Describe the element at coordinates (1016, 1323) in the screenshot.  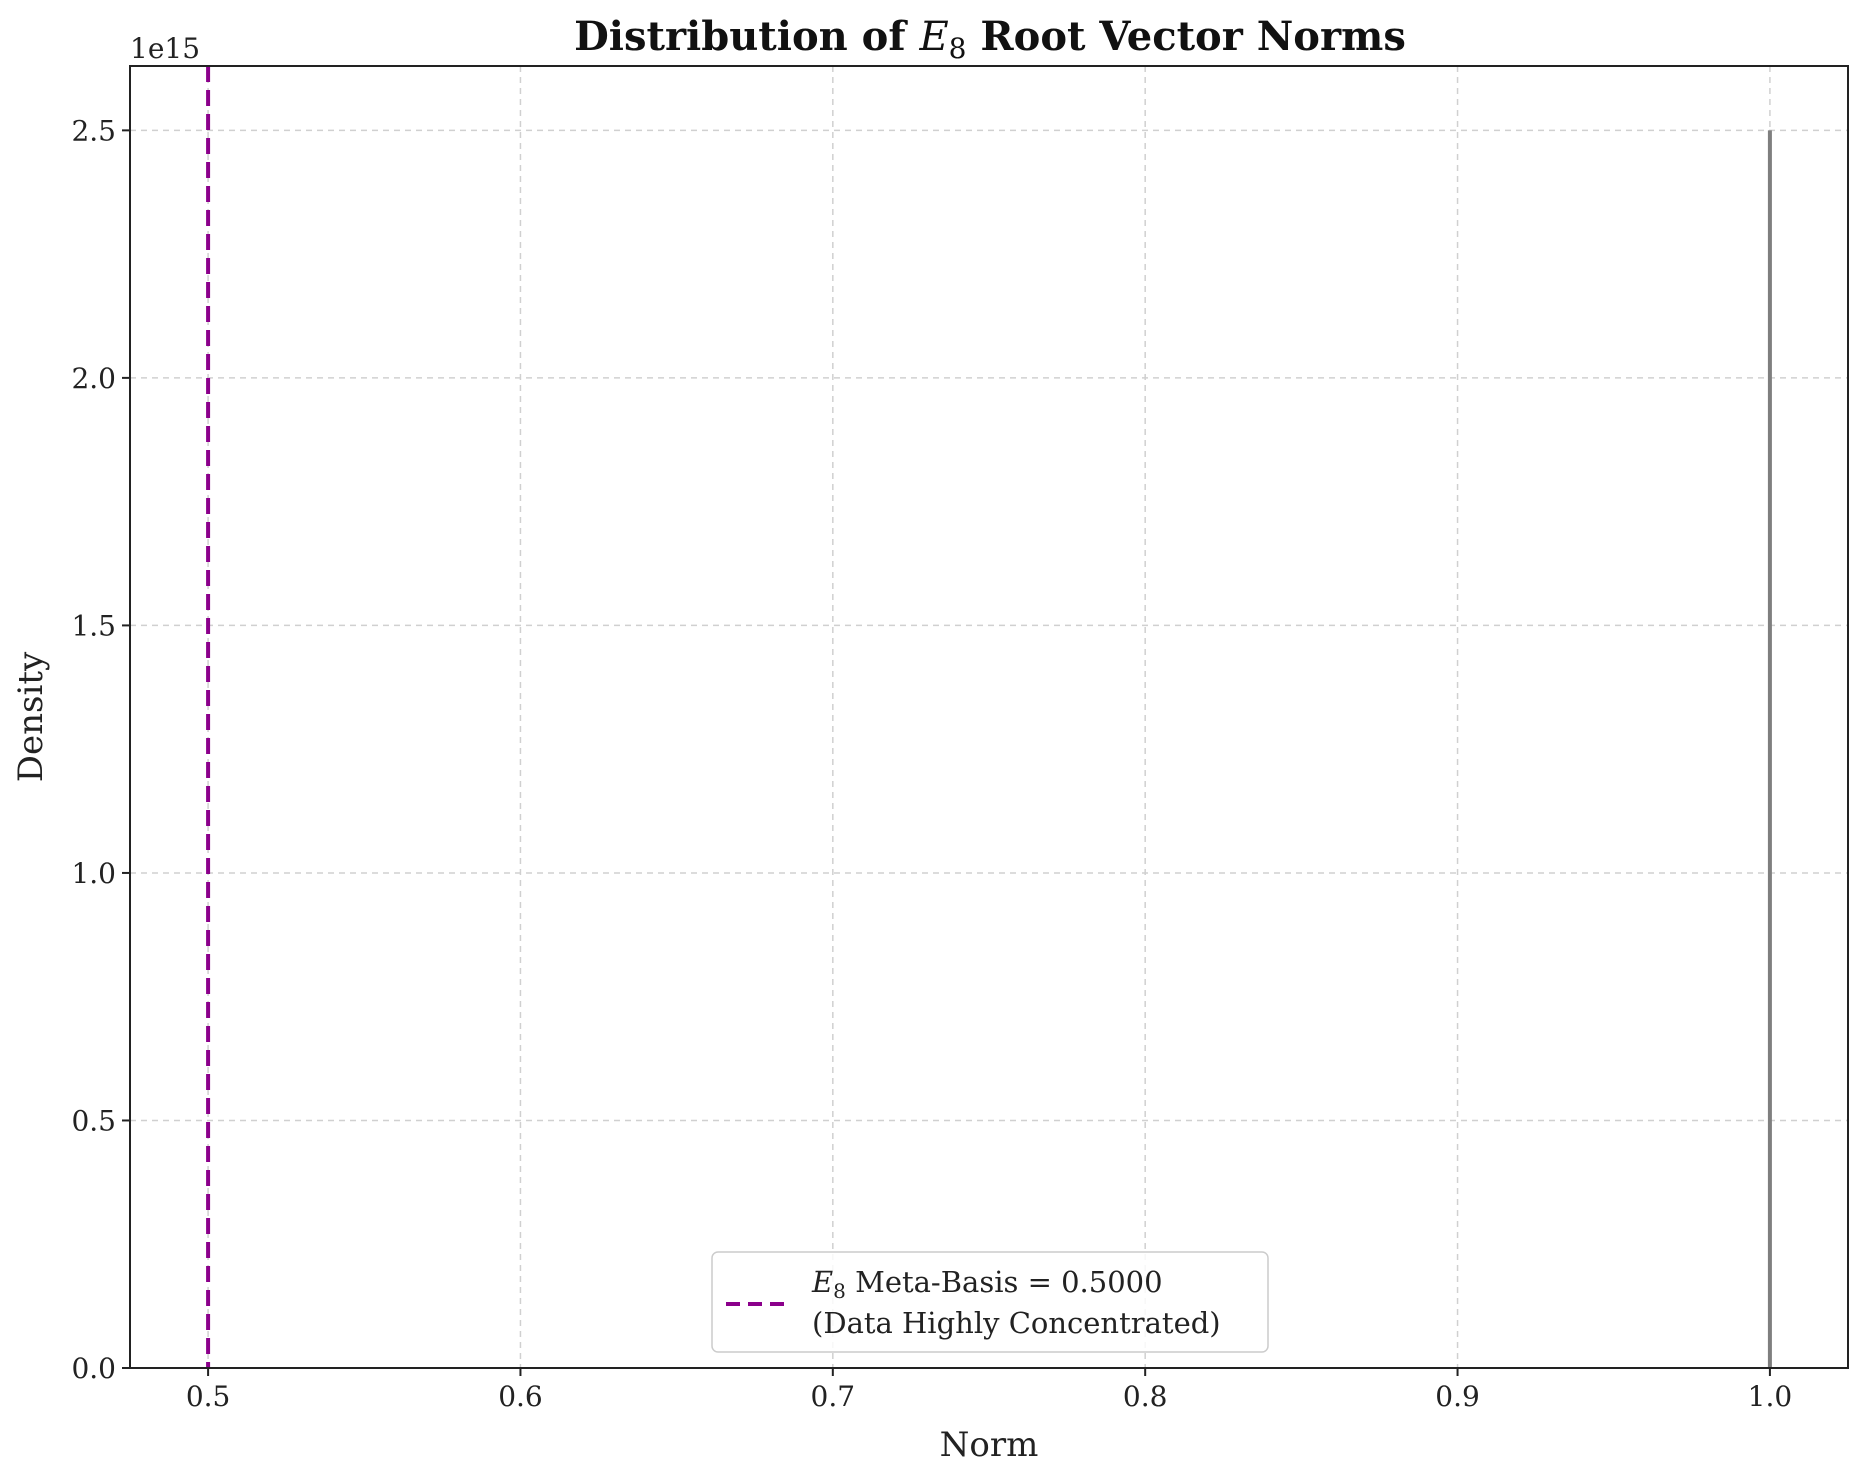
I see `legend-text-line2: (Data Highly Concentrated)` at that location.